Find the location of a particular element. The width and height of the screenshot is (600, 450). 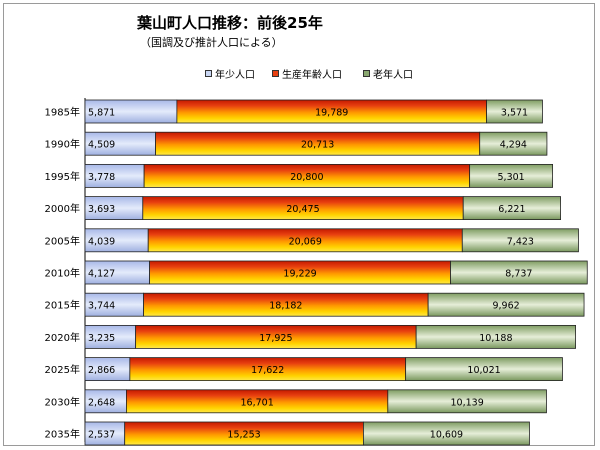

data-label-young: 4,127 is located at coordinates (101, 274).